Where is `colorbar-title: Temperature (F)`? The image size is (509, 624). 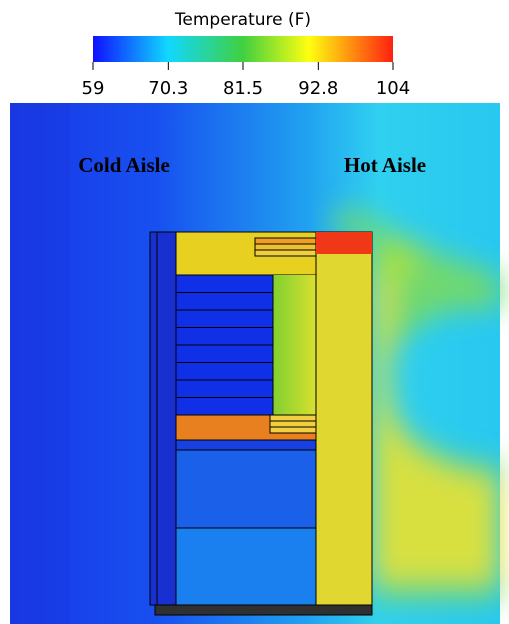
colorbar-title: Temperature (F) is located at coordinates (242, 20).